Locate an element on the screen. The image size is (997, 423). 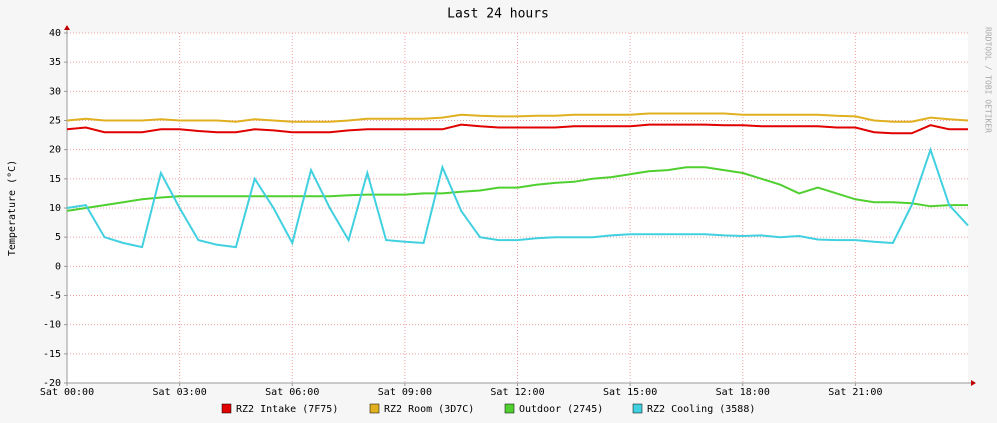
y-tick-label: 35 is located at coordinates (55, 62).